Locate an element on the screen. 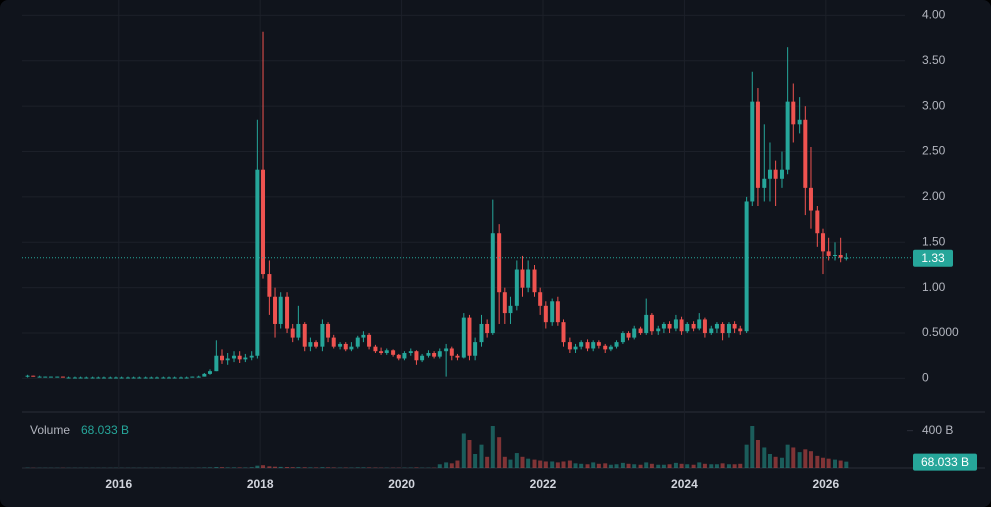 The width and height of the screenshot is (991, 507). x-tick-label: 2024 is located at coordinates (684, 484).